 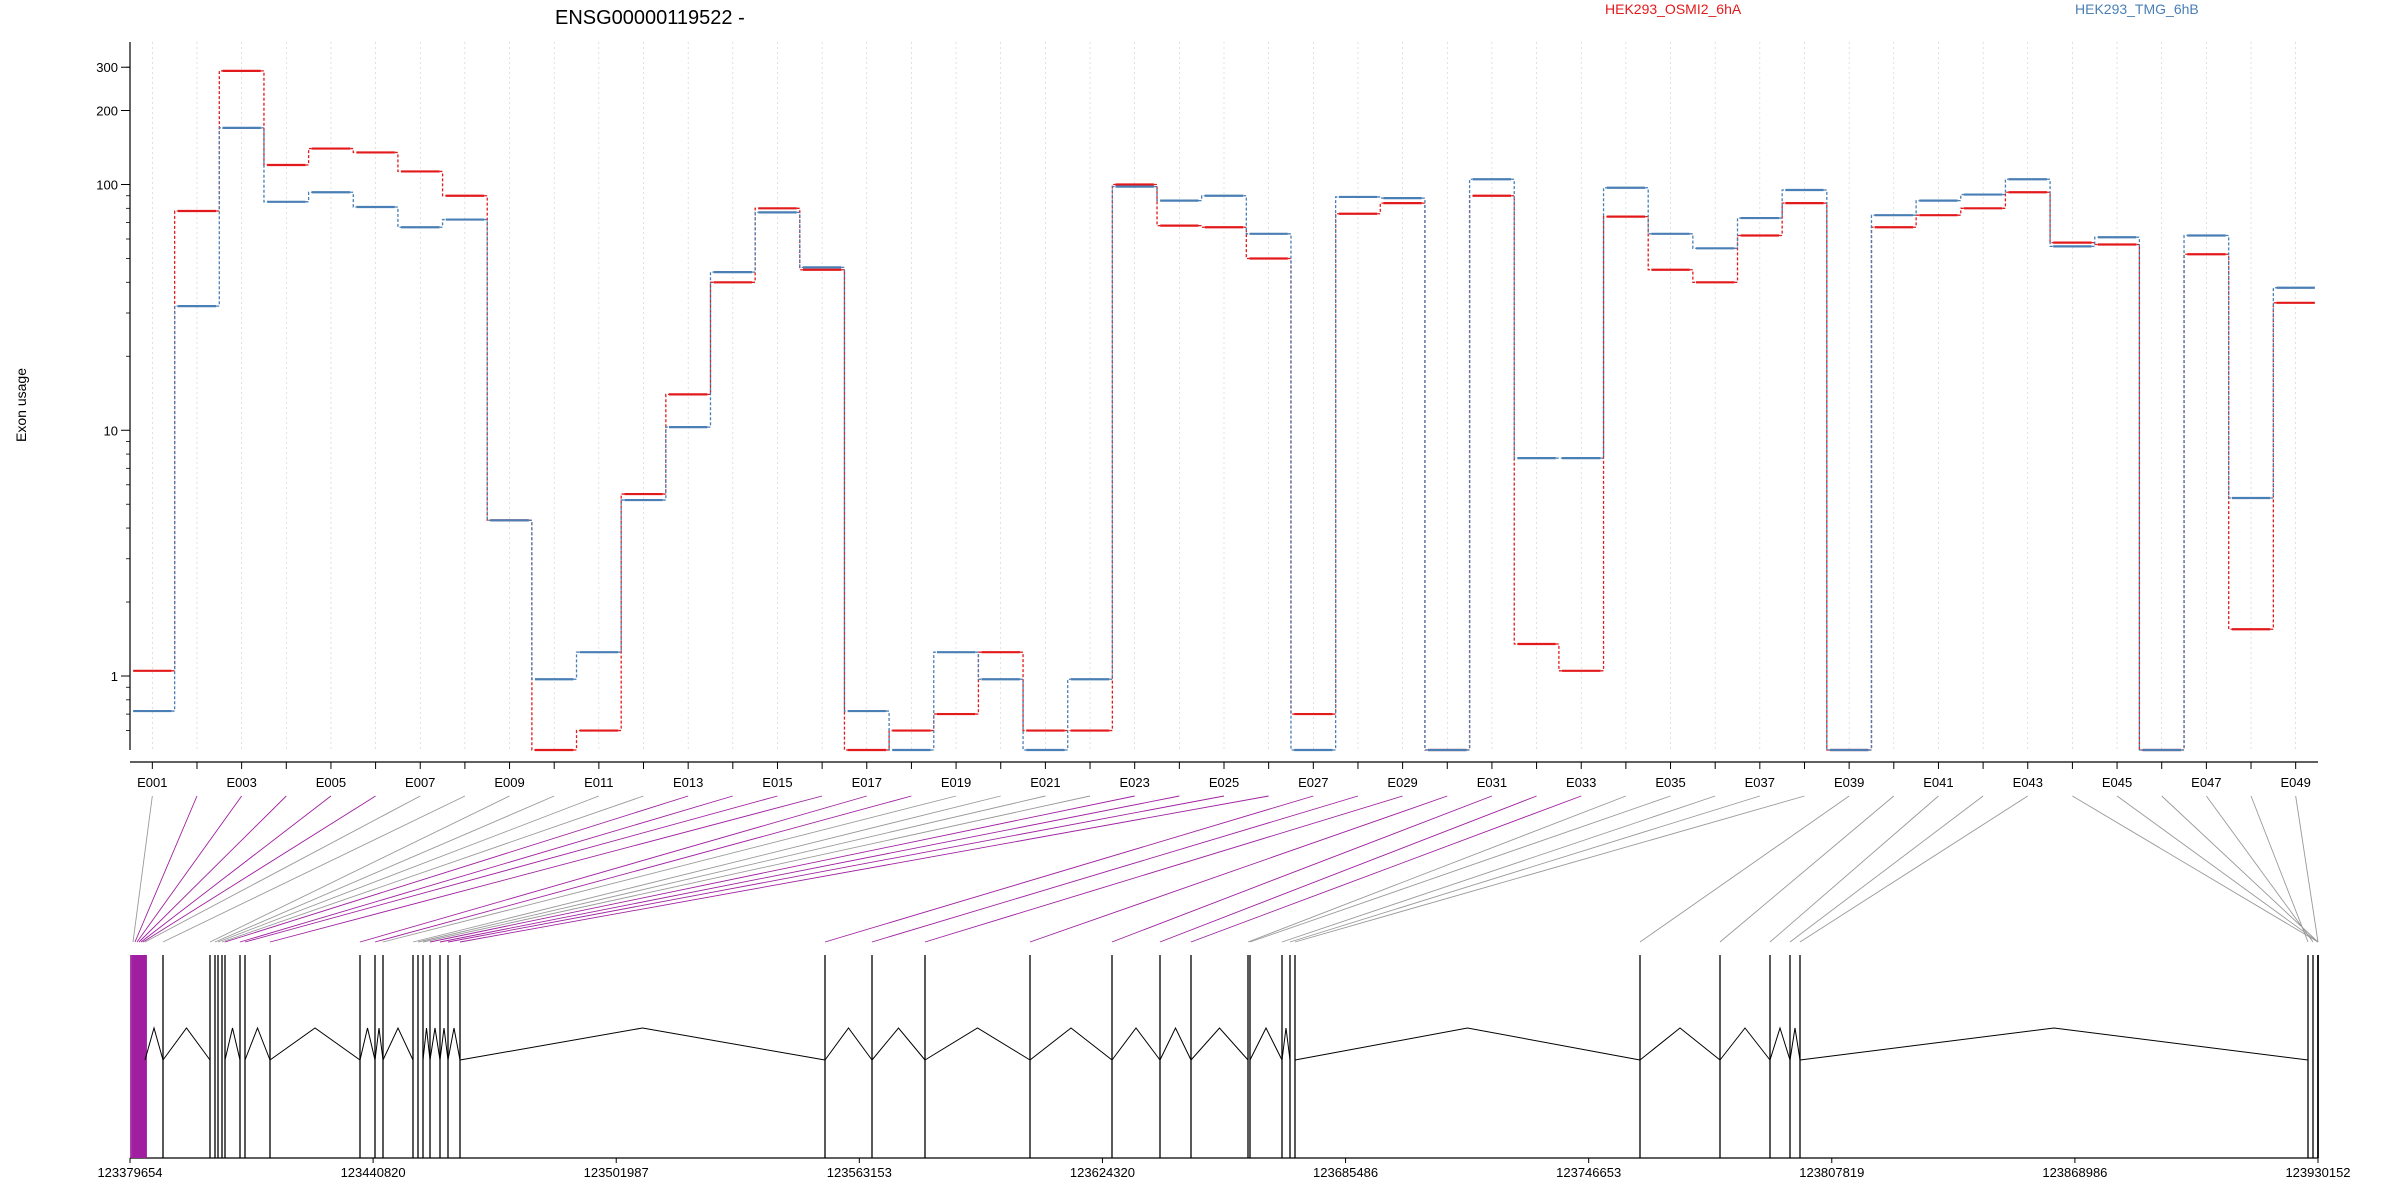 I want to click on genomic-tick-label: 123930152, so click(x=2317, y=1172).